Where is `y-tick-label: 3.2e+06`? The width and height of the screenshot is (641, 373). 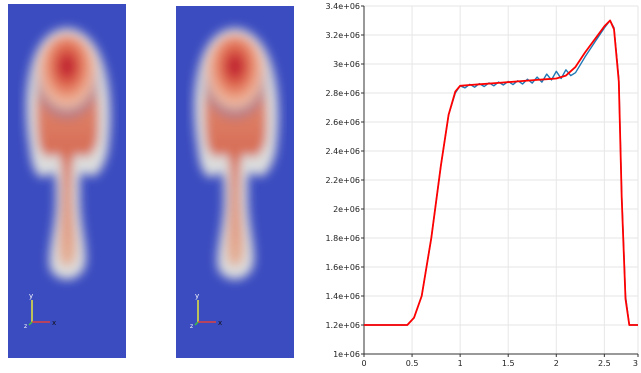 y-tick-label: 3.2e+06 is located at coordinates (342, 35).